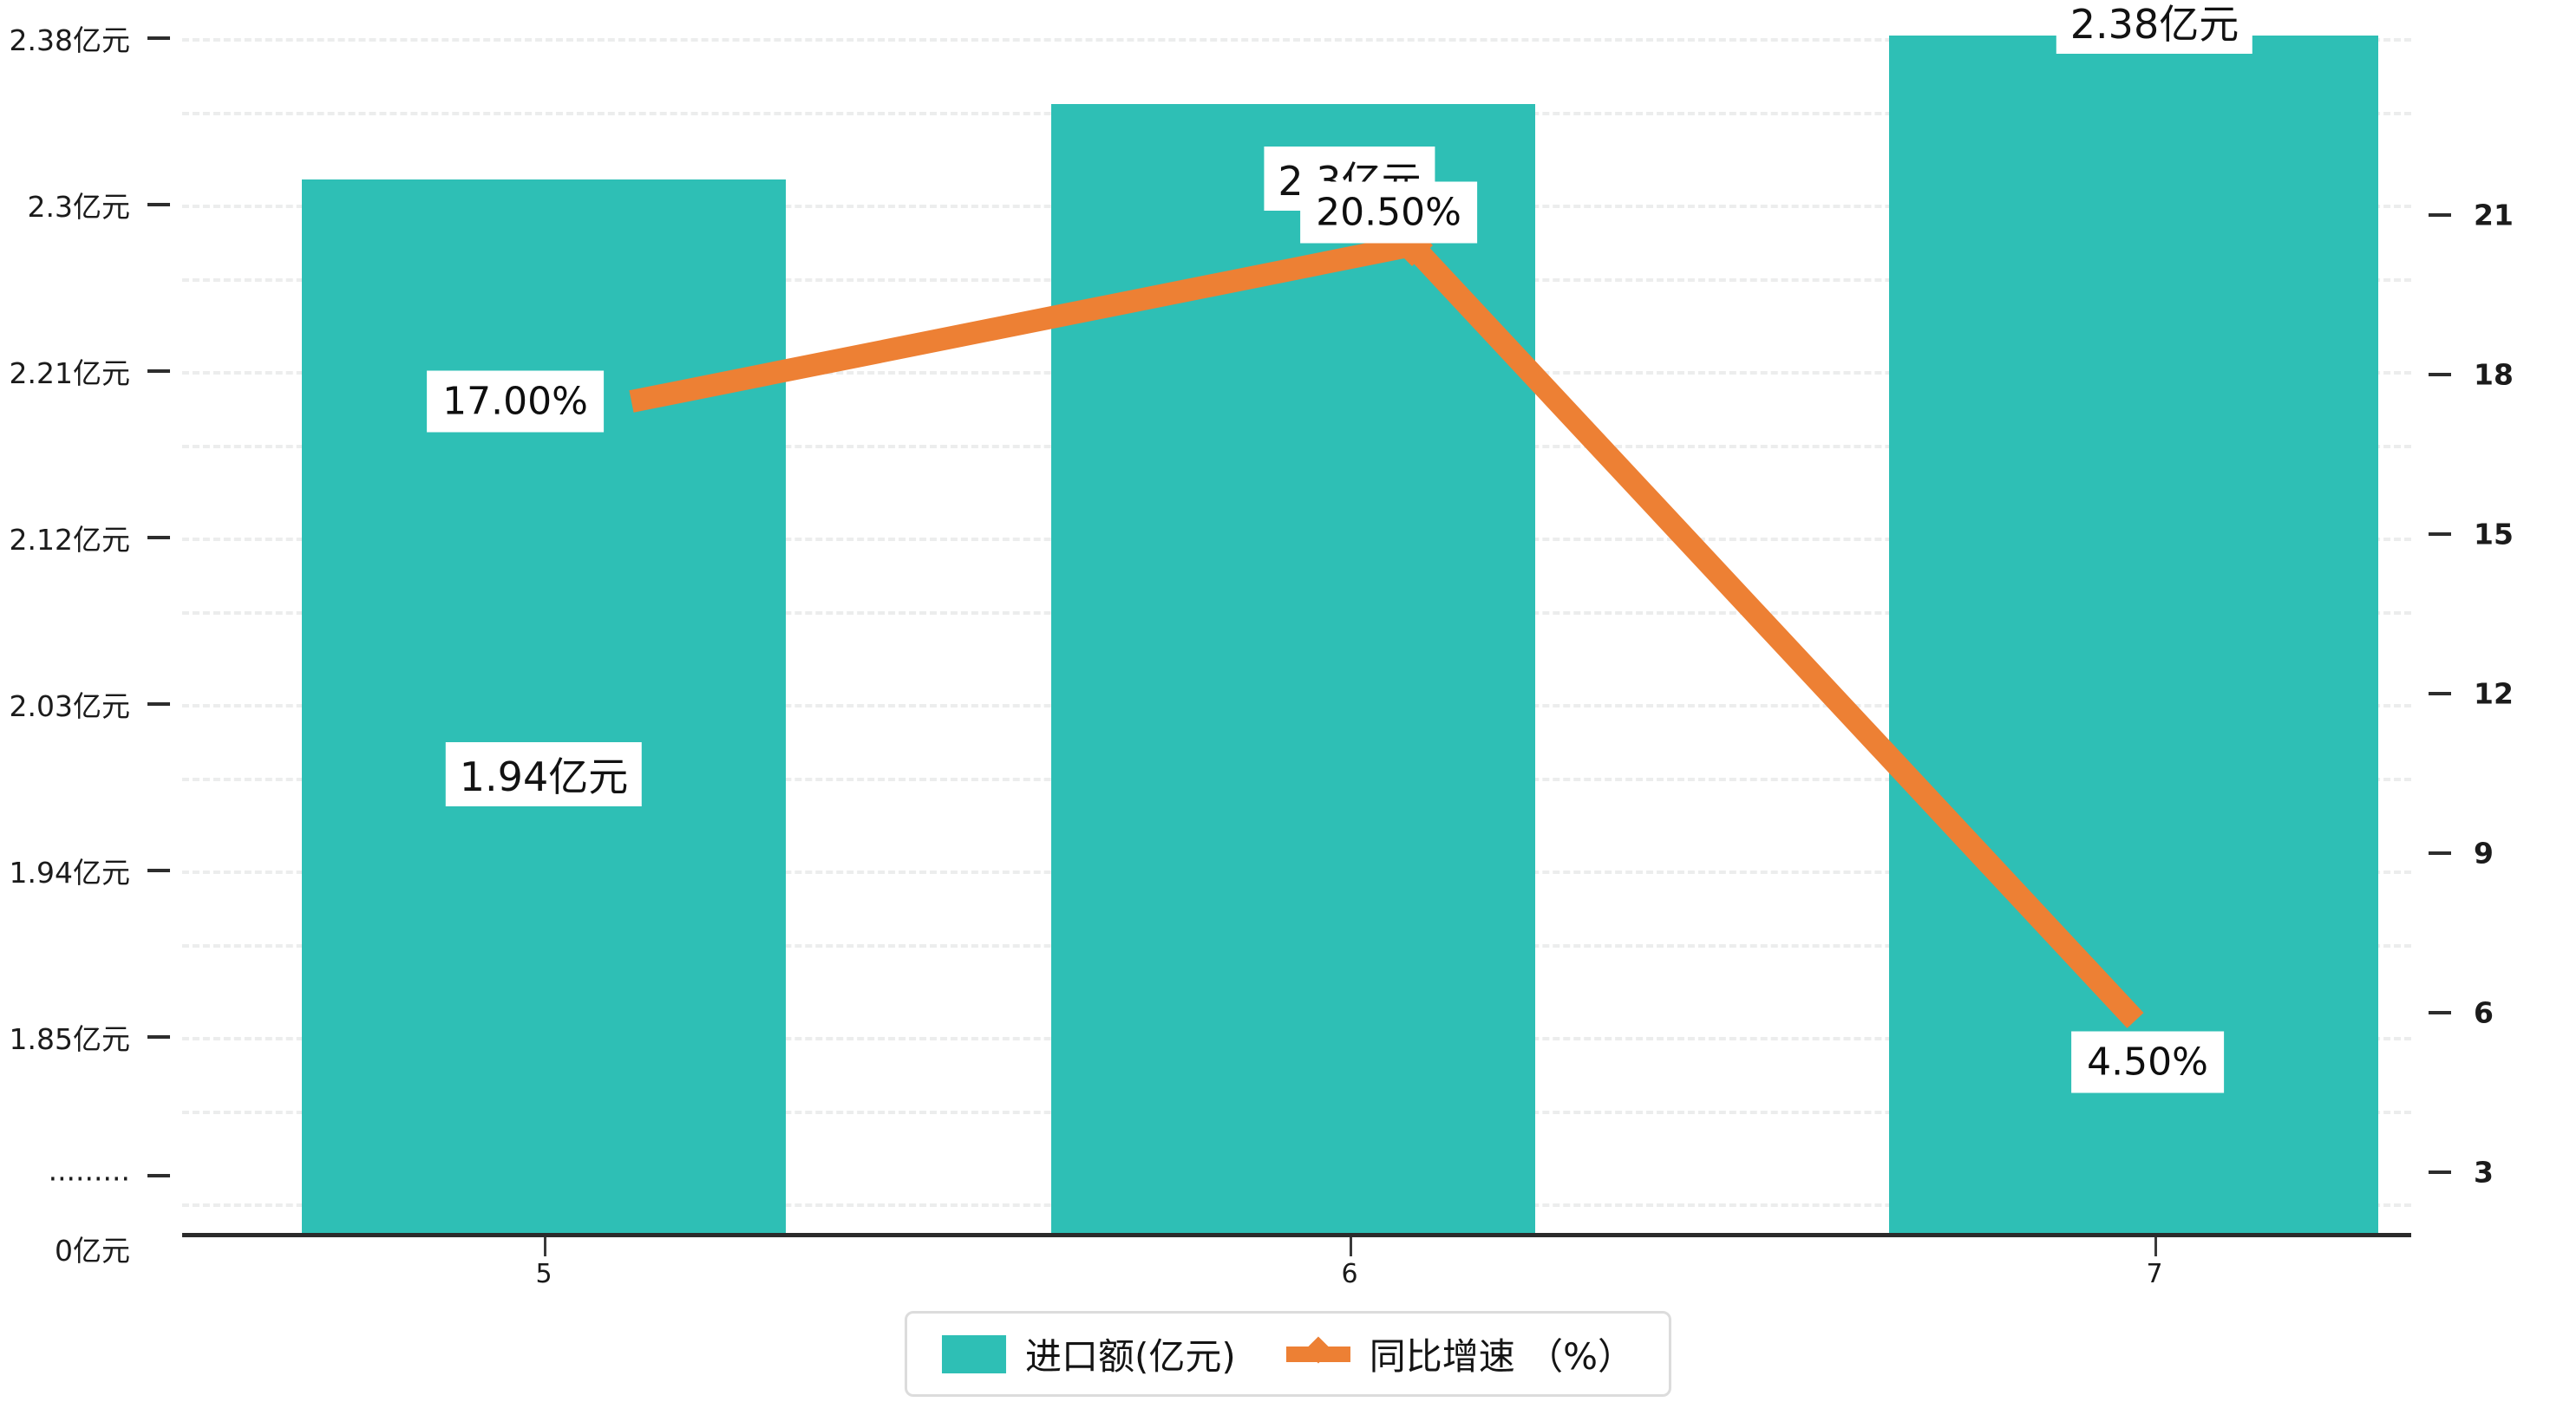  I want to click on chart-legend: 进口额(亿元) 同比增速 （%）, so click(1288, 1354).